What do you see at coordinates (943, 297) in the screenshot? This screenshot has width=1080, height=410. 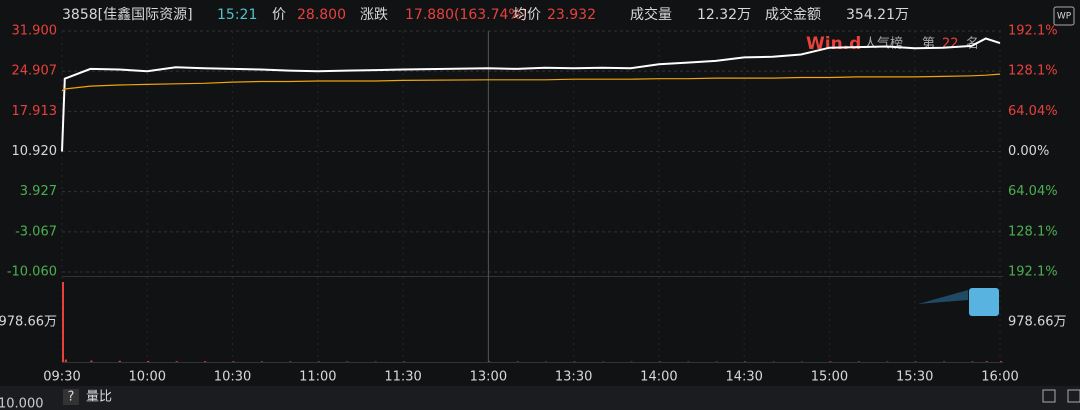 I see `float-icon-trail` at bounding box center [943, 297].